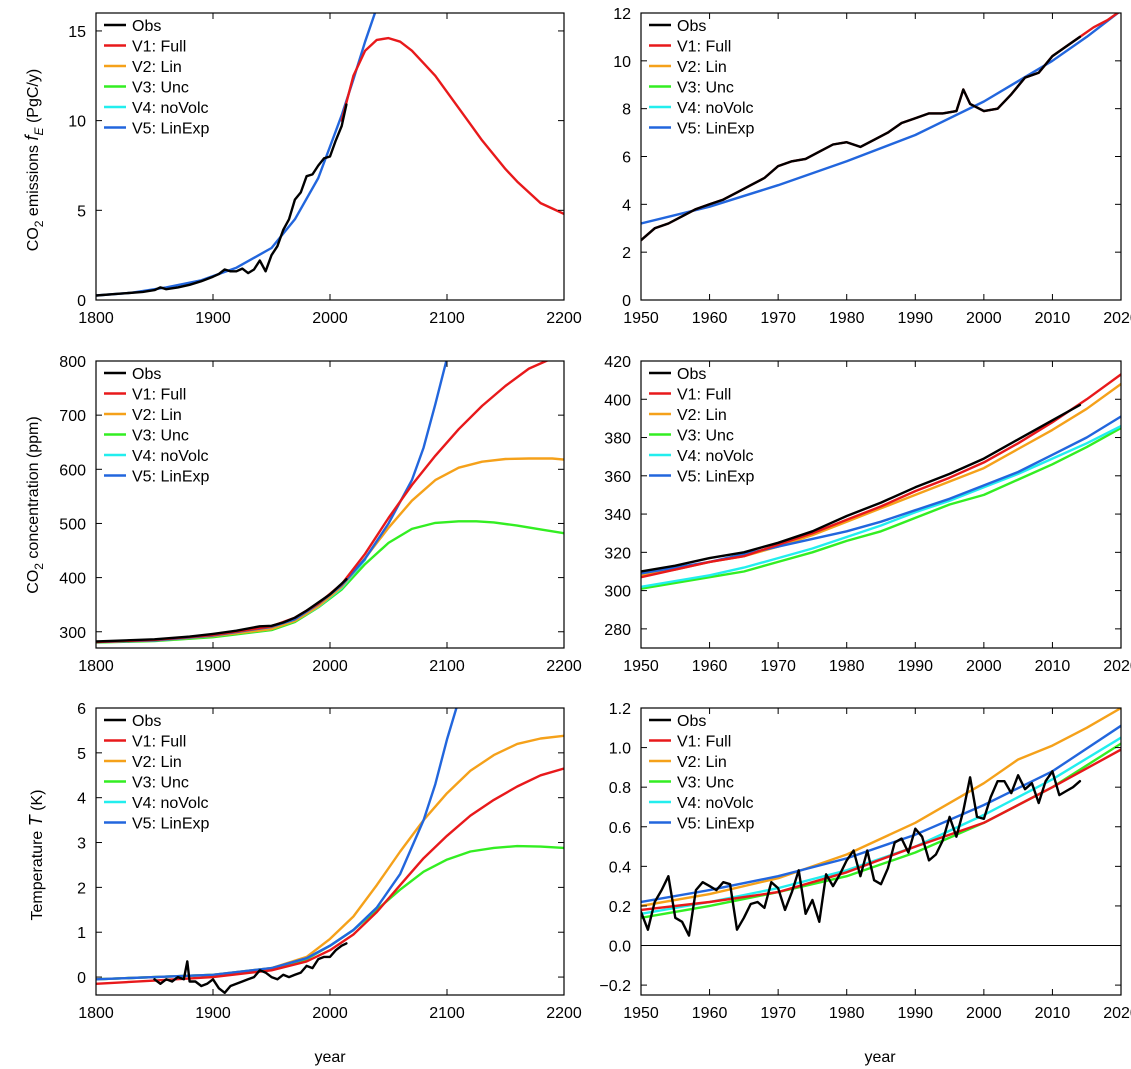 Image resolution: width=1131 pixels, height=1069 pixels. Describe the element at coordinates (626, 301) in the screenshot. I see `y-tick-label: 0` at that location.